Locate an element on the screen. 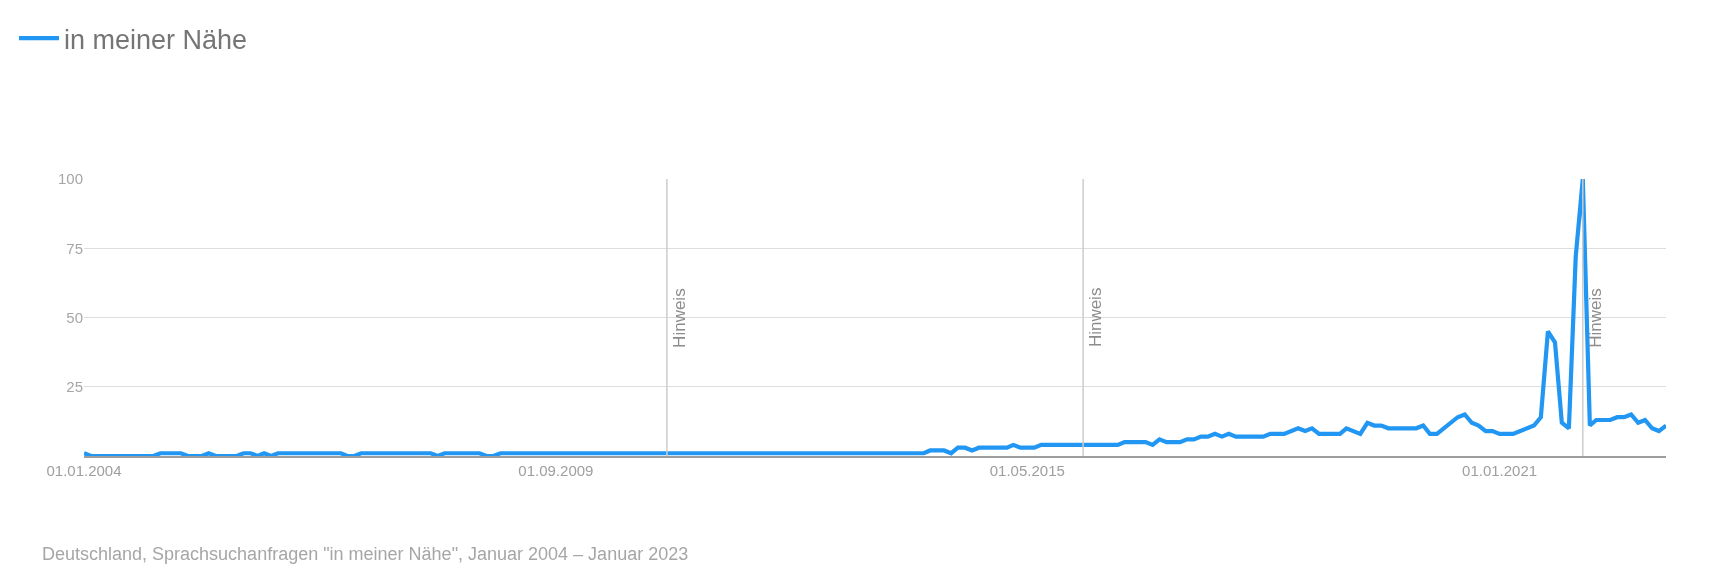 This screenshot has height=587, width=1710. x-tick-label: 01.01.2021 is located at coordinates (1500, 470).